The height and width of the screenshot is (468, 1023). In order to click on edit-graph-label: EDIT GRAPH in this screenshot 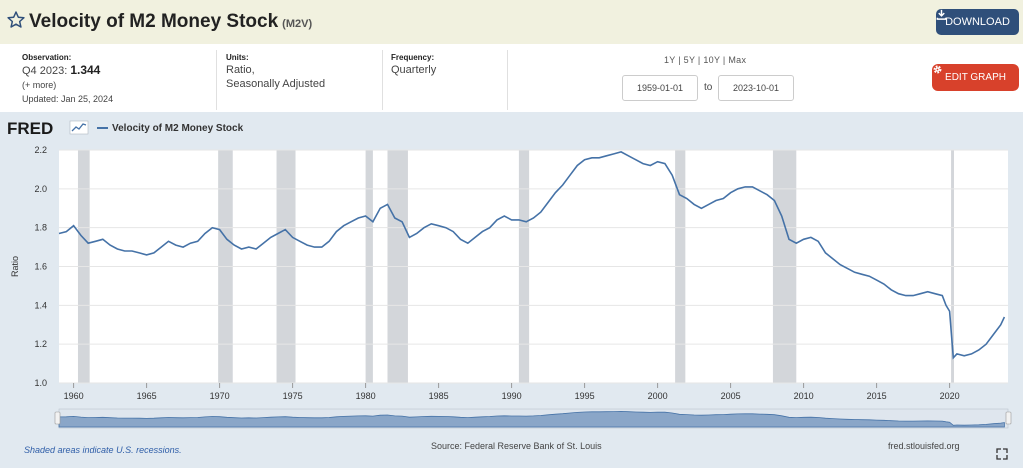, I will do `click(975, 77)`.